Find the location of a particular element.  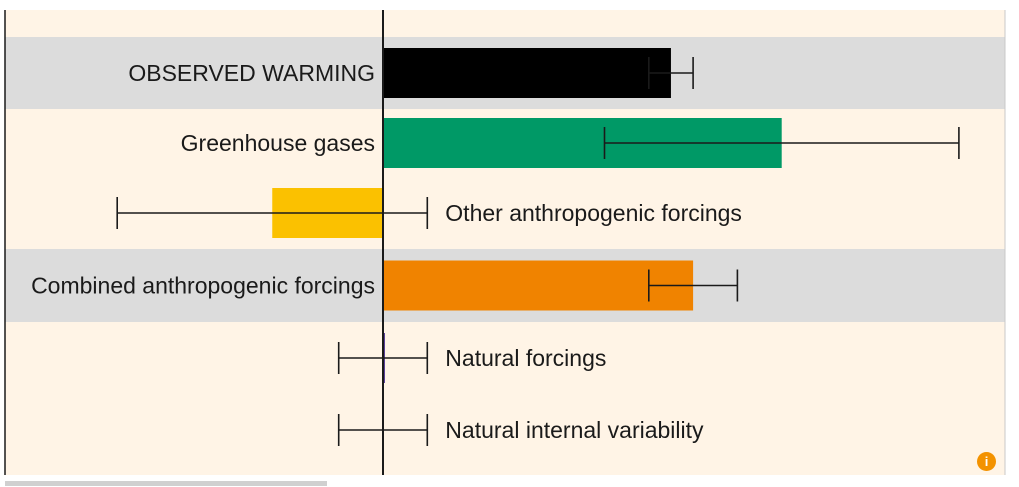

category-label: Other anthropogenic forcings is located at coordinates (593, 213).